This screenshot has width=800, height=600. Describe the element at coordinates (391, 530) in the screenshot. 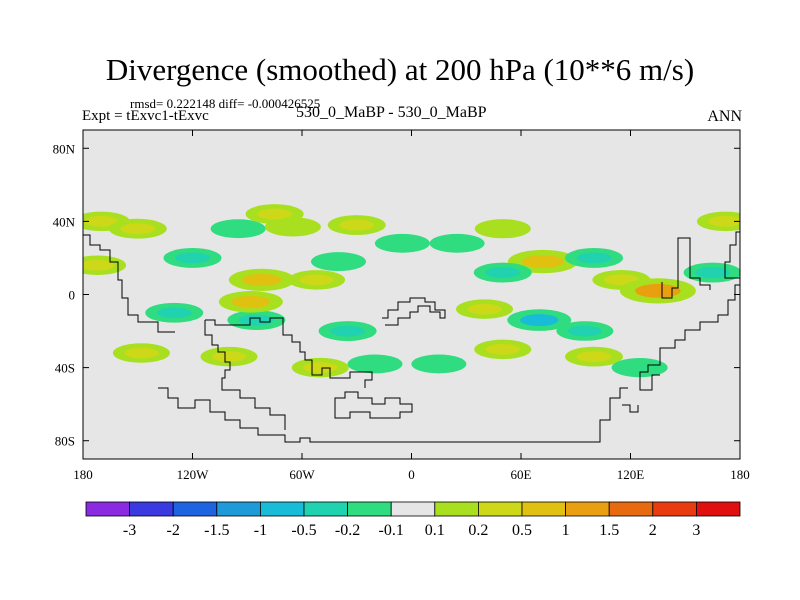

I see `colorbar-label: -0.1` at that location.